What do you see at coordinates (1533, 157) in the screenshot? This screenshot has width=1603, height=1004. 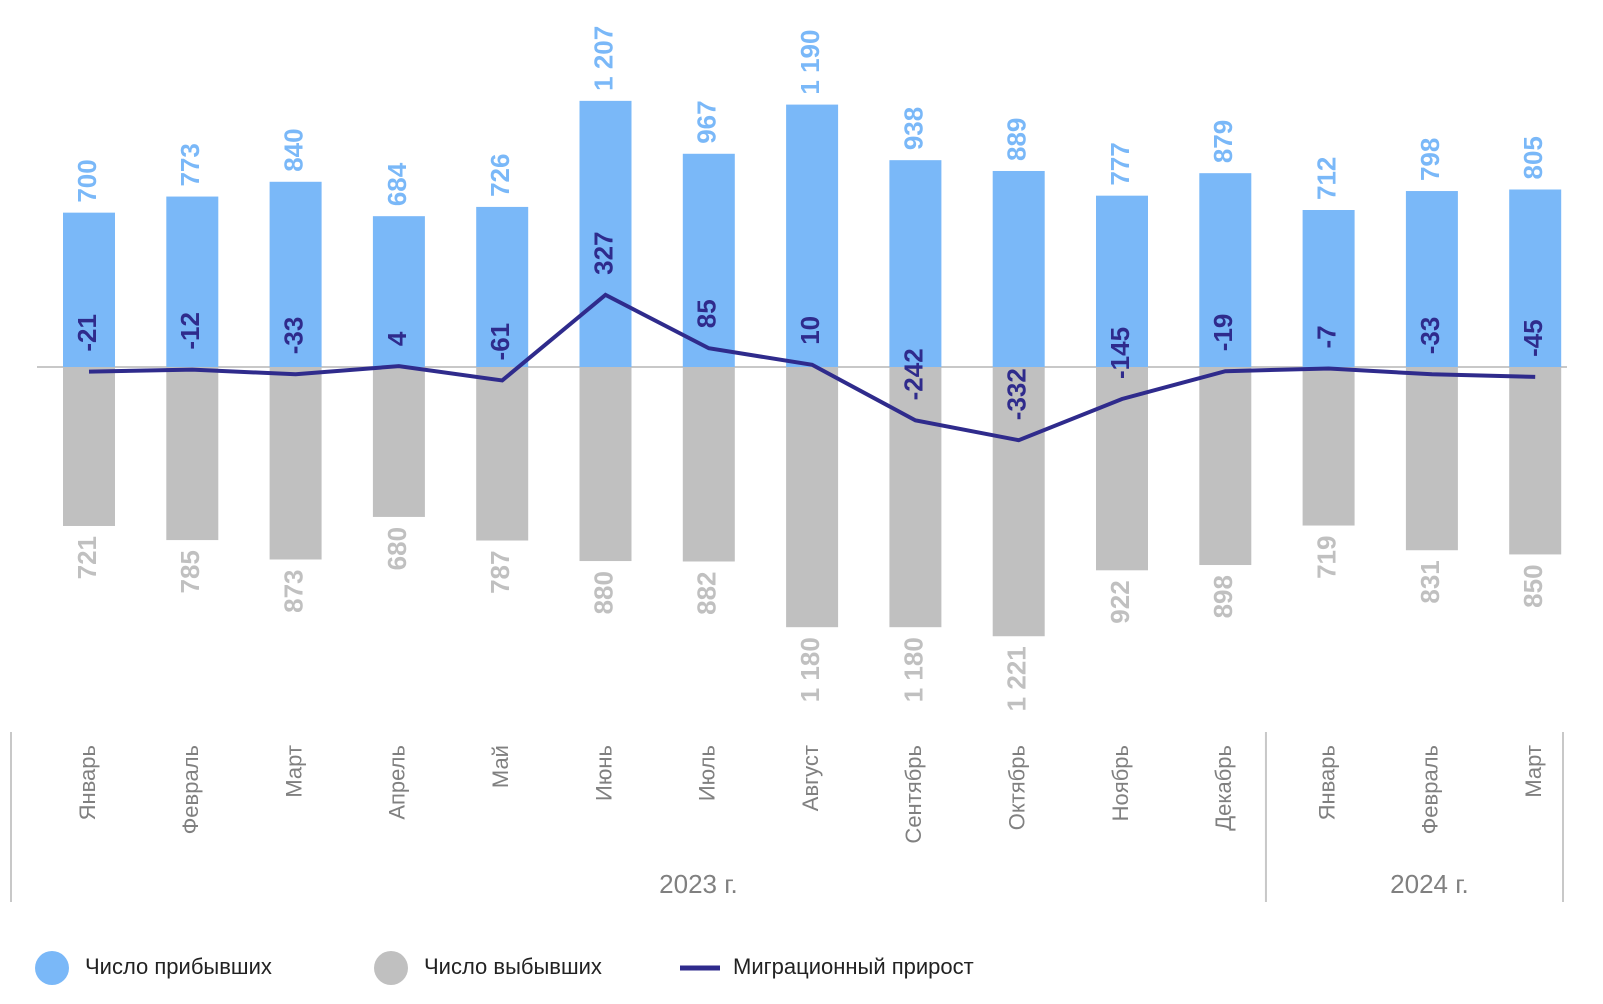 I see `data-label: 805` at bounding box center [1533, 157].